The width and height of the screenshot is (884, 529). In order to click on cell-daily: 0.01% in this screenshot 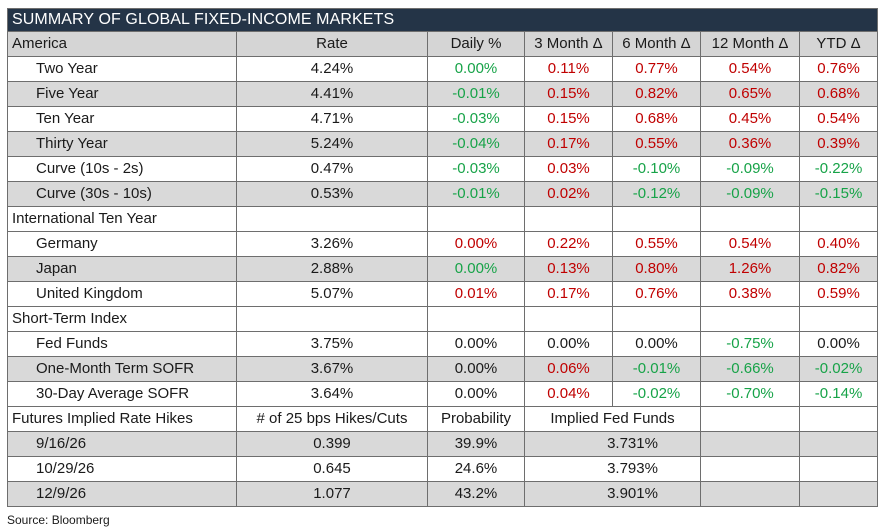, I will do `click(476, 294)`.